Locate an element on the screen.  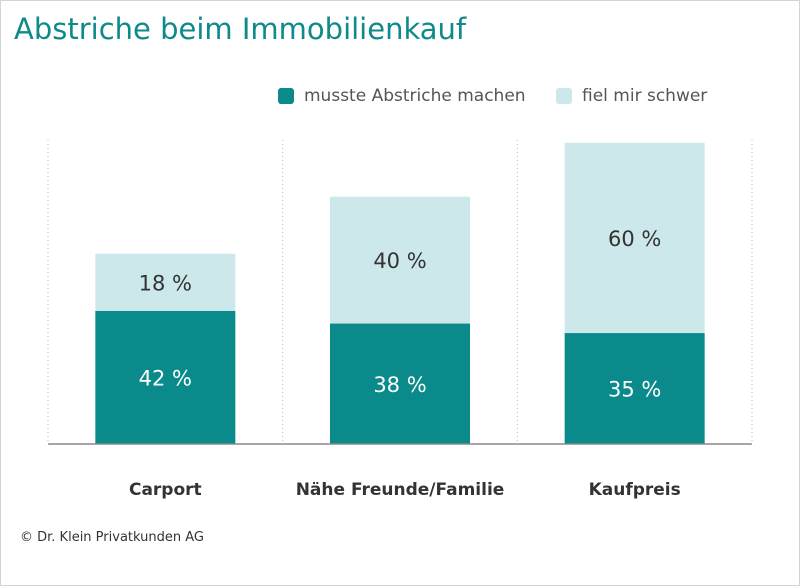
category-label: Carport is located at coordinates (165, 490).